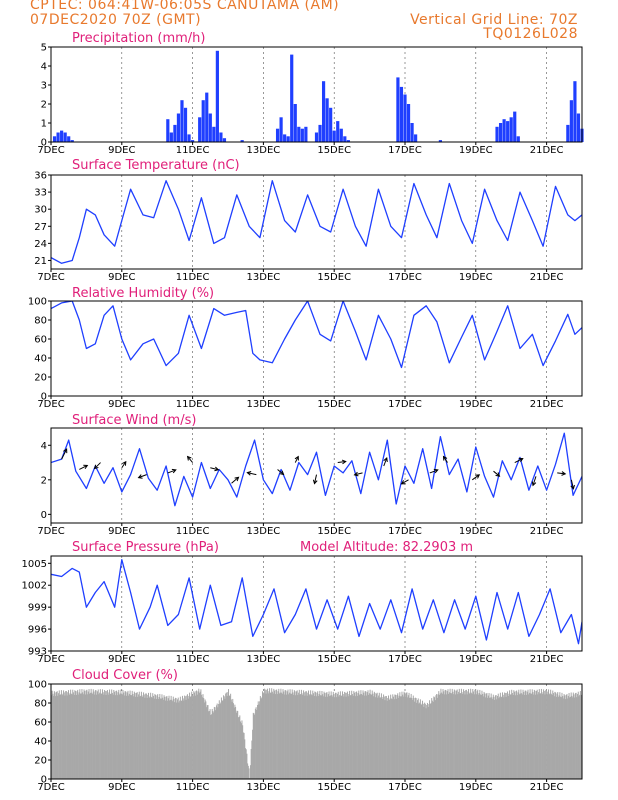  I want to click on x-tick-label: 17DEC, so click(405, 659).